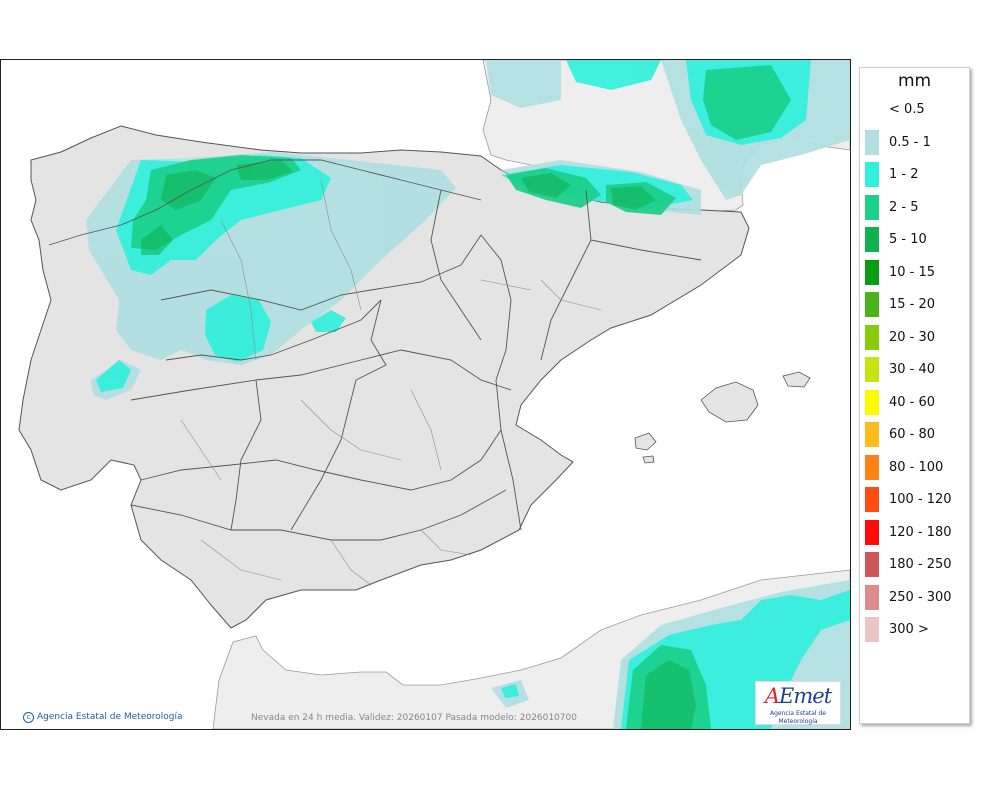 This screenshot has height=790, width=1000. I want to click on legend-item: 120 - 180, so click(908, 532).